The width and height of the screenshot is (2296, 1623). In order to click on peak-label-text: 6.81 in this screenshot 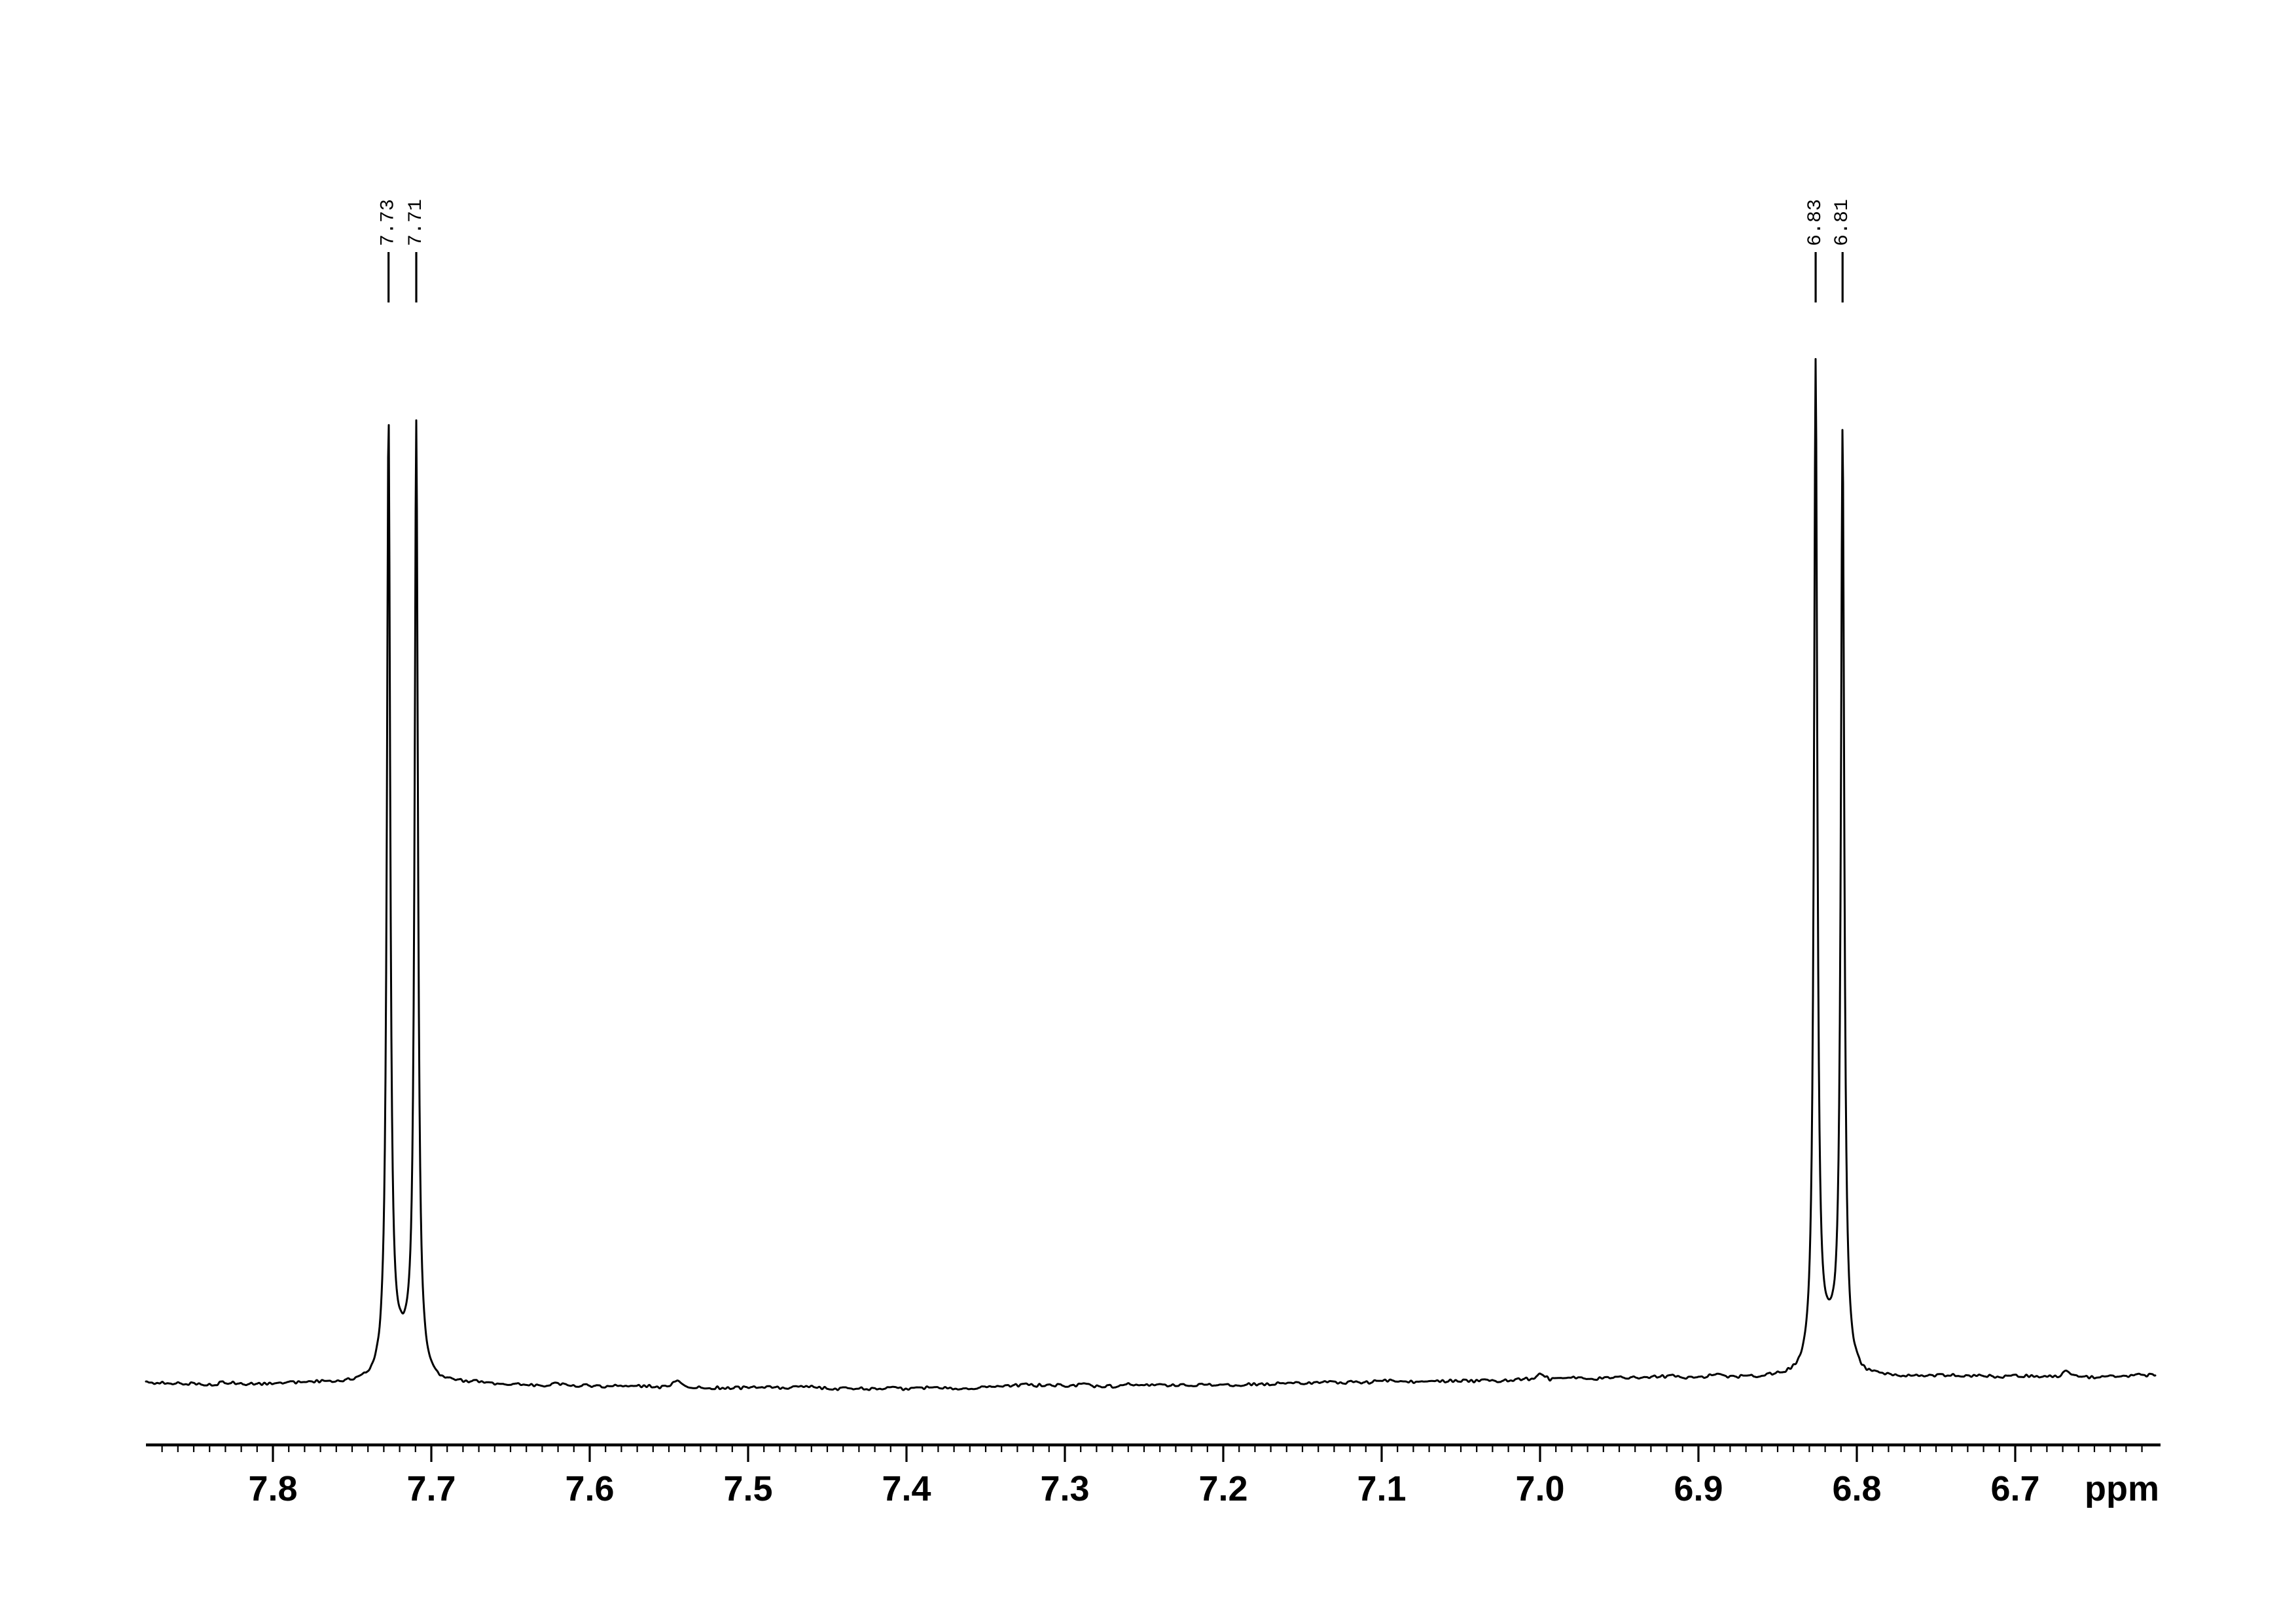, I will do `click(1842, 222)`.